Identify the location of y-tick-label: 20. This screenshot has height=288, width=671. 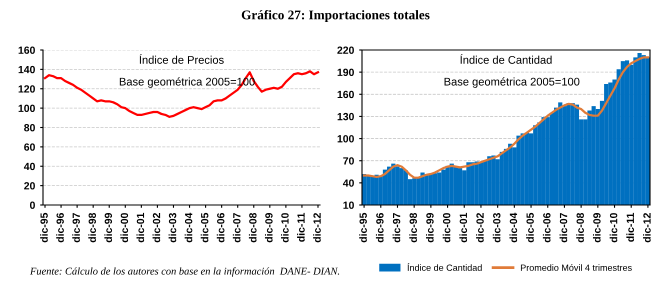
(29, 186).